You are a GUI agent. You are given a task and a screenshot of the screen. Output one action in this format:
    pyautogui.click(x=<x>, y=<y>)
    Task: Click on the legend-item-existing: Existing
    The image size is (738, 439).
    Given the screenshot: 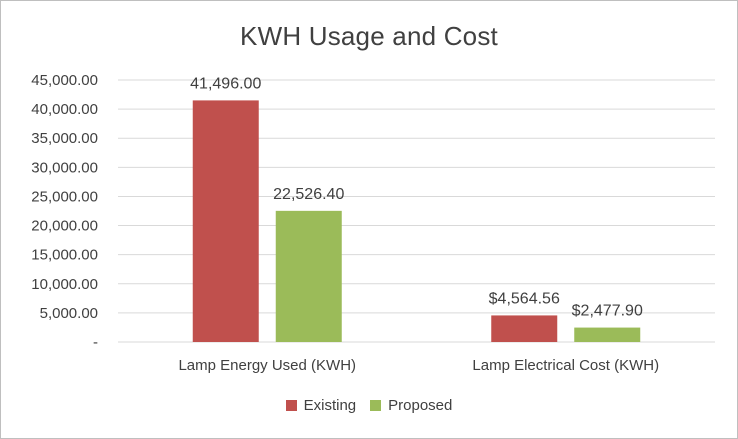 What is the action you would take?
    pyautogui.click(x=321, y=405)
    